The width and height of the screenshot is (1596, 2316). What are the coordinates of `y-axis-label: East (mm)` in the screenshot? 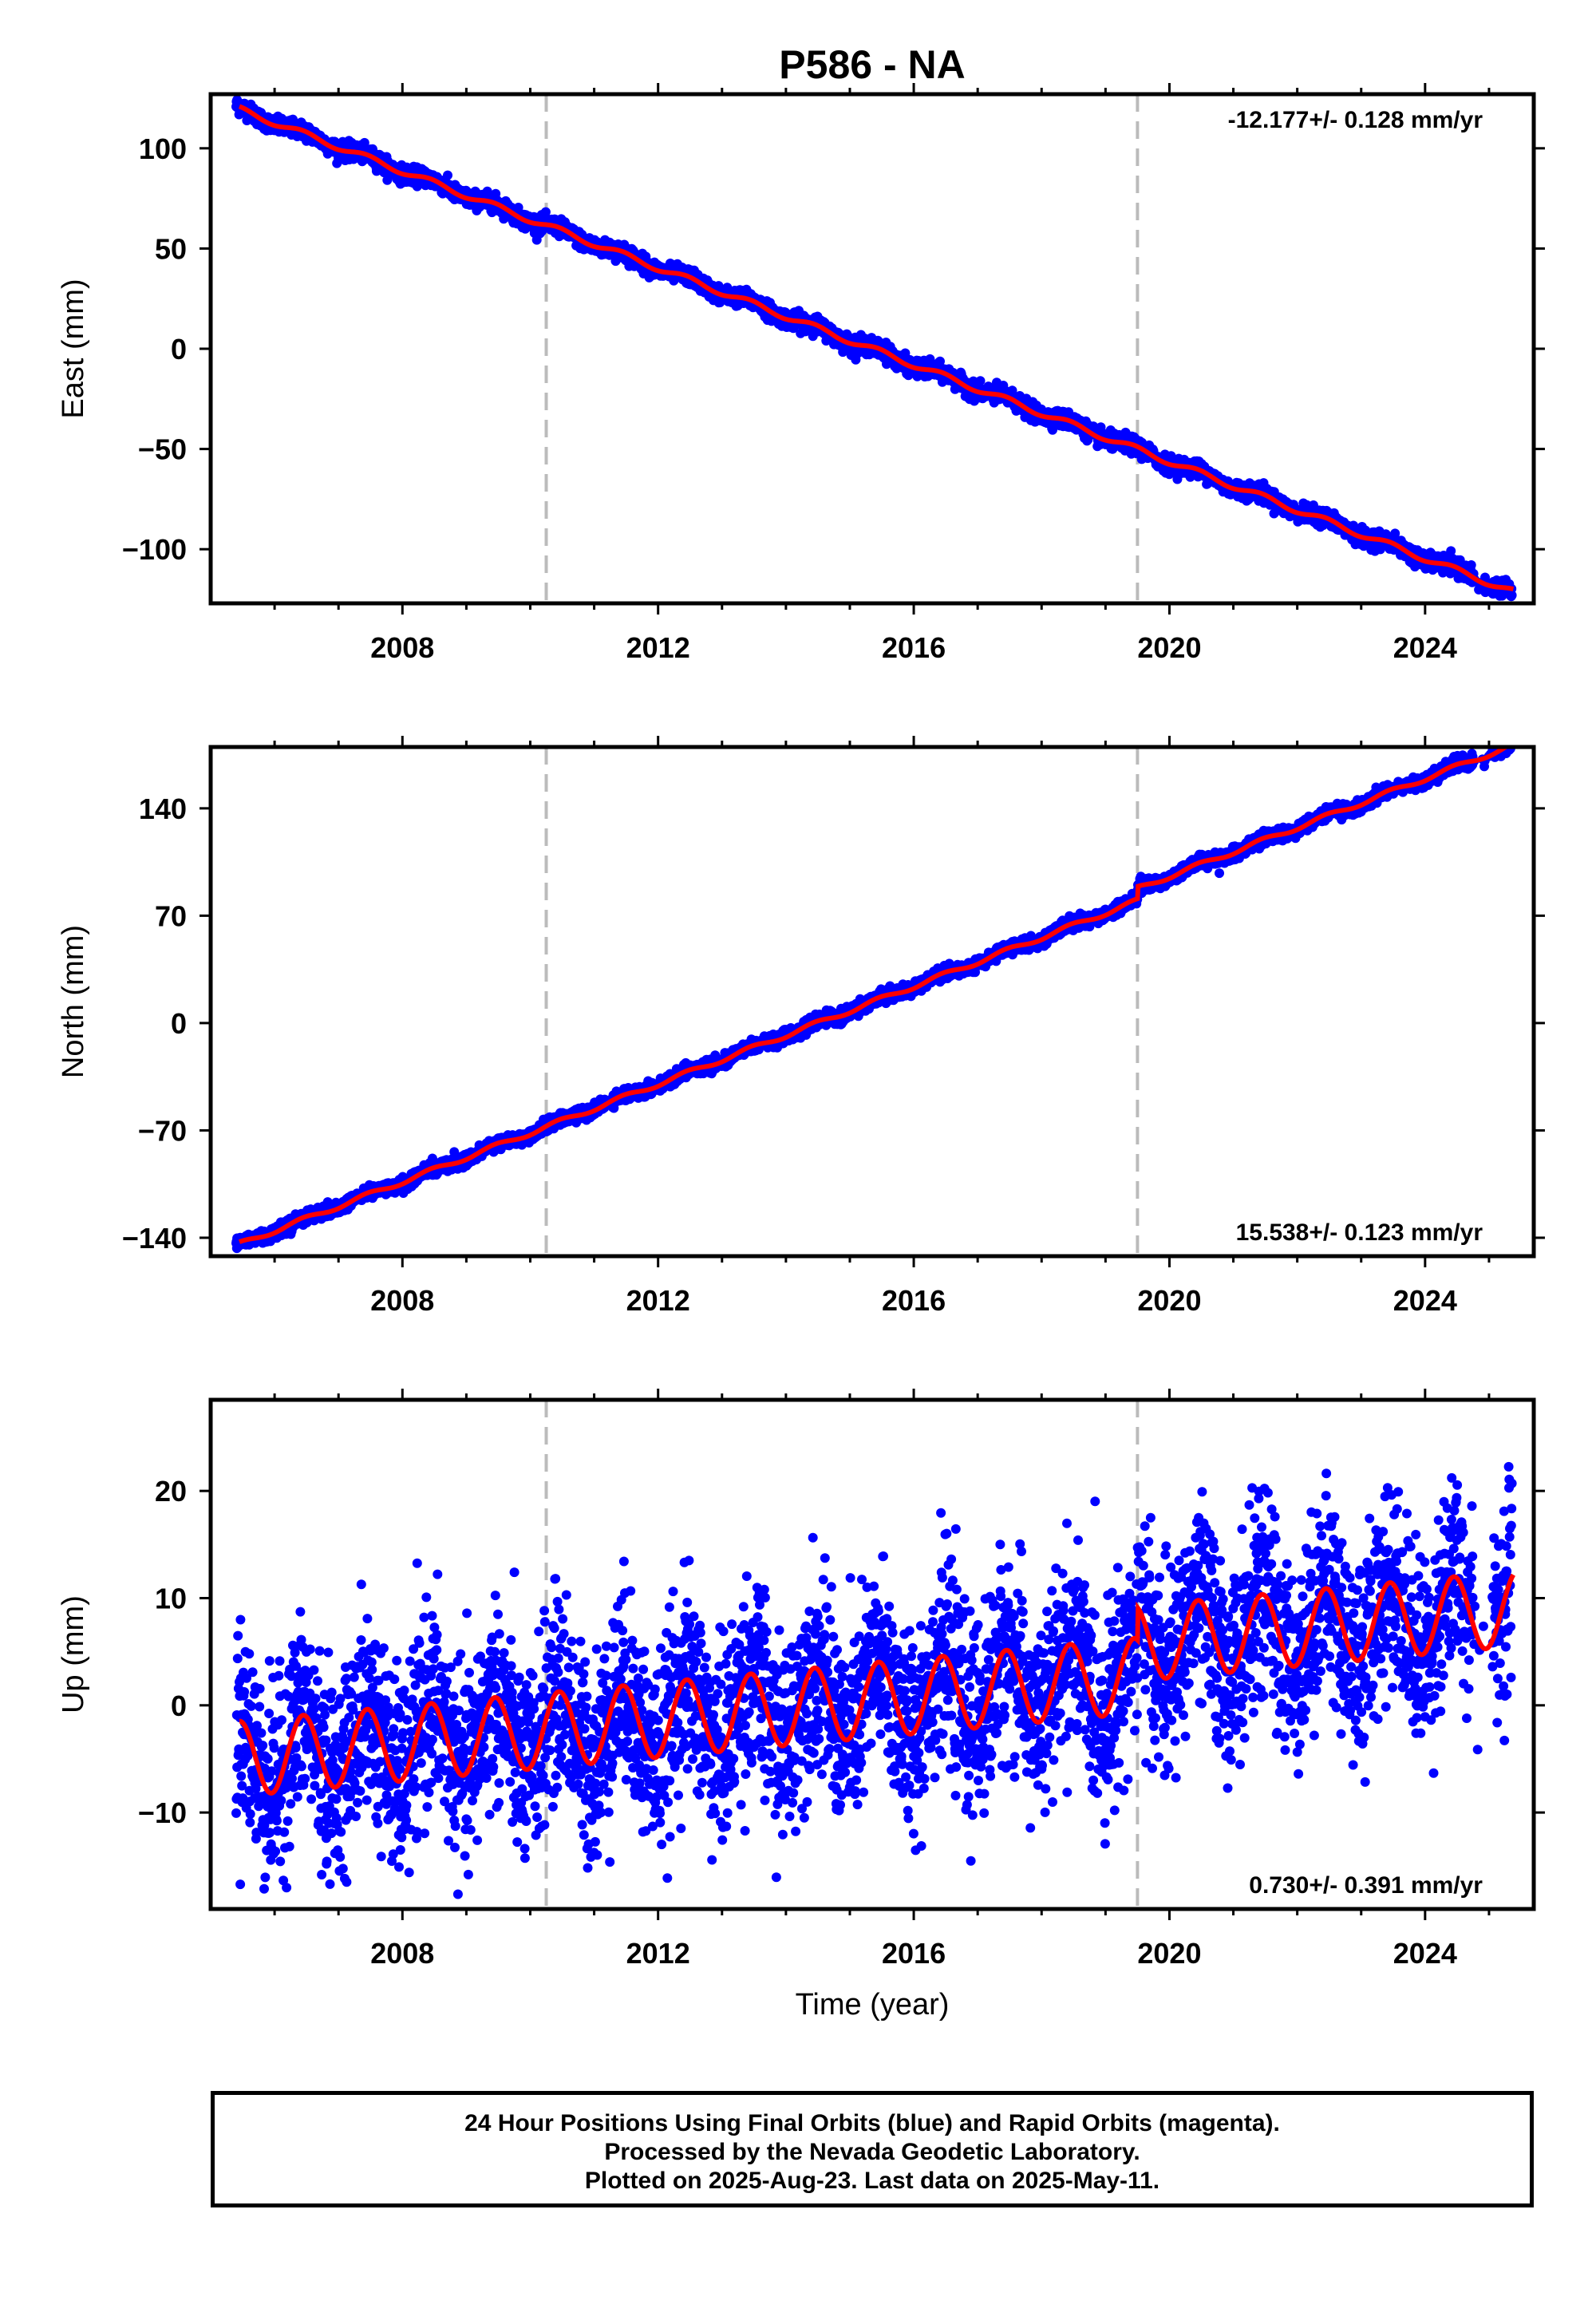 It's located at (73, 348).